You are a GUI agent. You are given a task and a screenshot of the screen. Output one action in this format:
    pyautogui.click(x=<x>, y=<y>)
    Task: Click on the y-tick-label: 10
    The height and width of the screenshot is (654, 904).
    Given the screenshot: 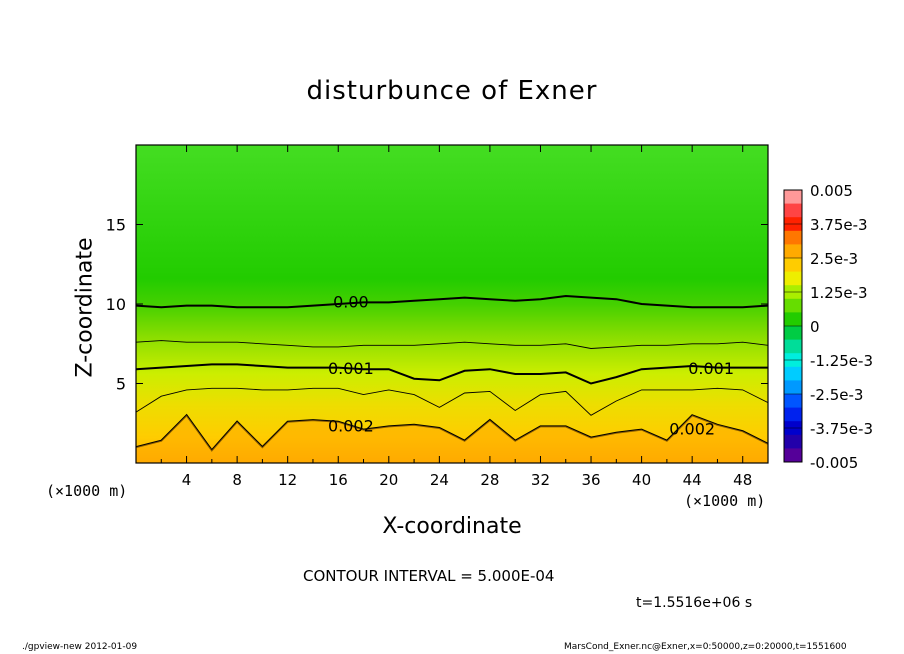 What is the action you would take?
    pyautogui.click(x=116, y=304)
    